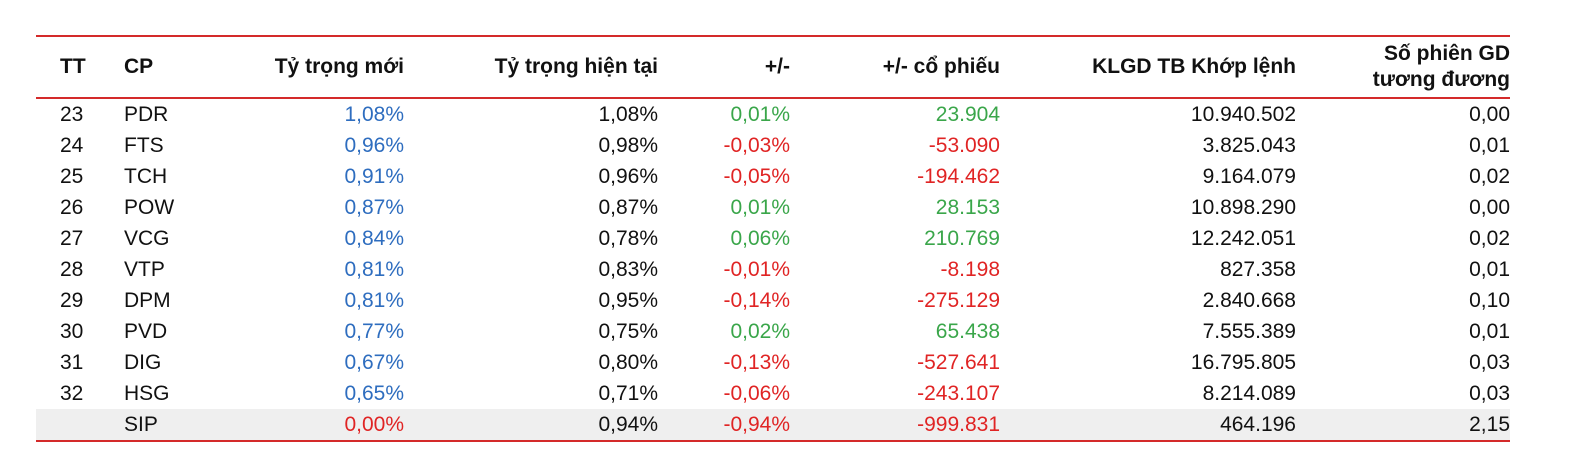  What do you see at coordinates (1243, 207) in the screenshot?
I see `cell-avg-volume: 10.898.290` at bounding box center [1243, 207].